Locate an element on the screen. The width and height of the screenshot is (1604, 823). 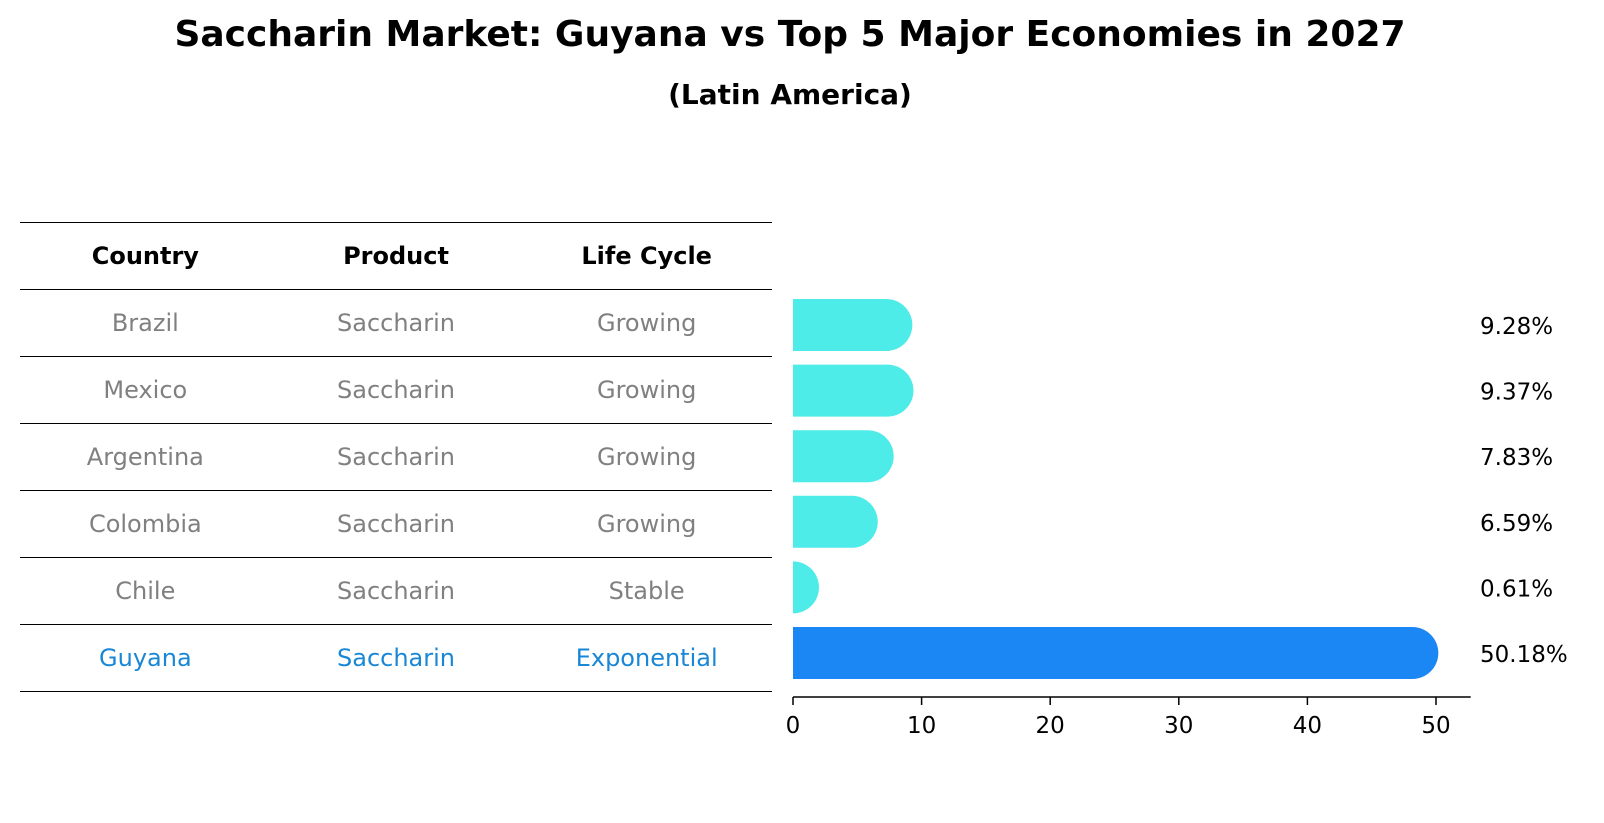
table-row: Chile Saccharin Stable is located at coordinates (396, 591).